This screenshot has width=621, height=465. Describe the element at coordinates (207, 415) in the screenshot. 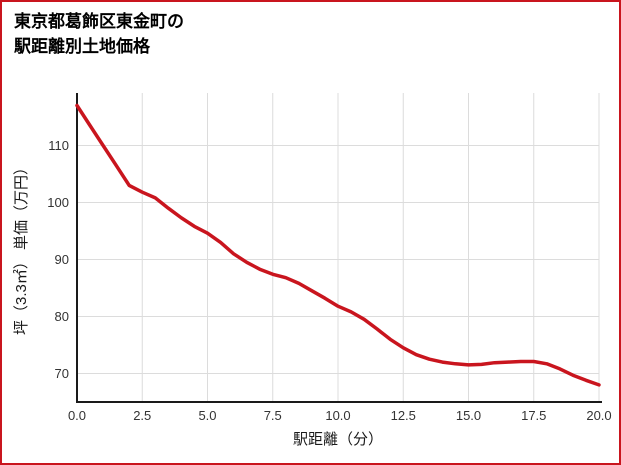

I see `x-tick-label: 5.0` at that location.